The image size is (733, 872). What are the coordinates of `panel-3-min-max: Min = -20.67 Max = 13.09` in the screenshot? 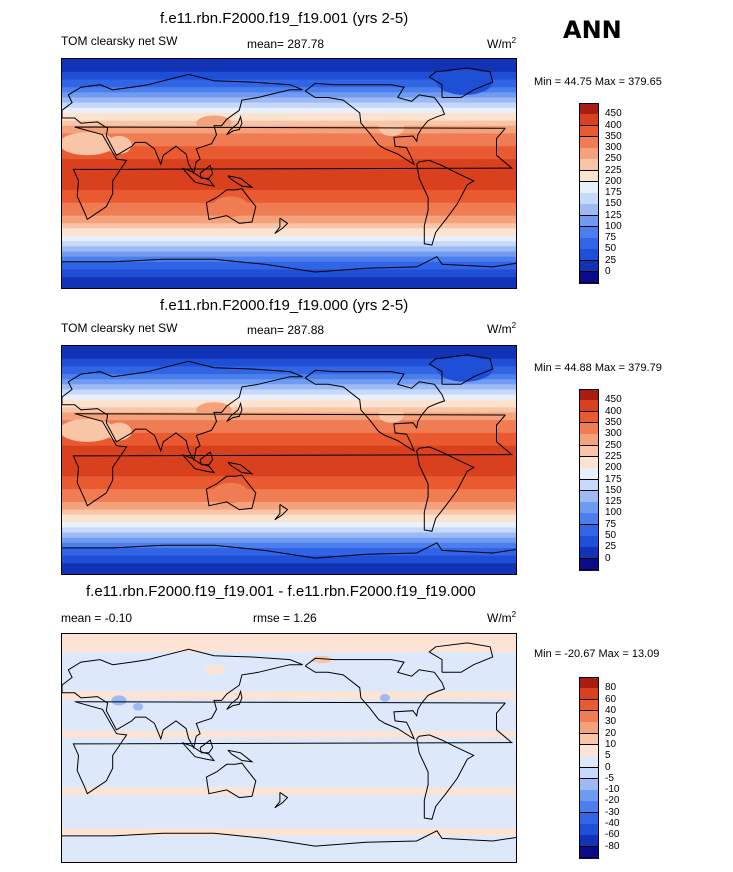 It's located at (597, 654).